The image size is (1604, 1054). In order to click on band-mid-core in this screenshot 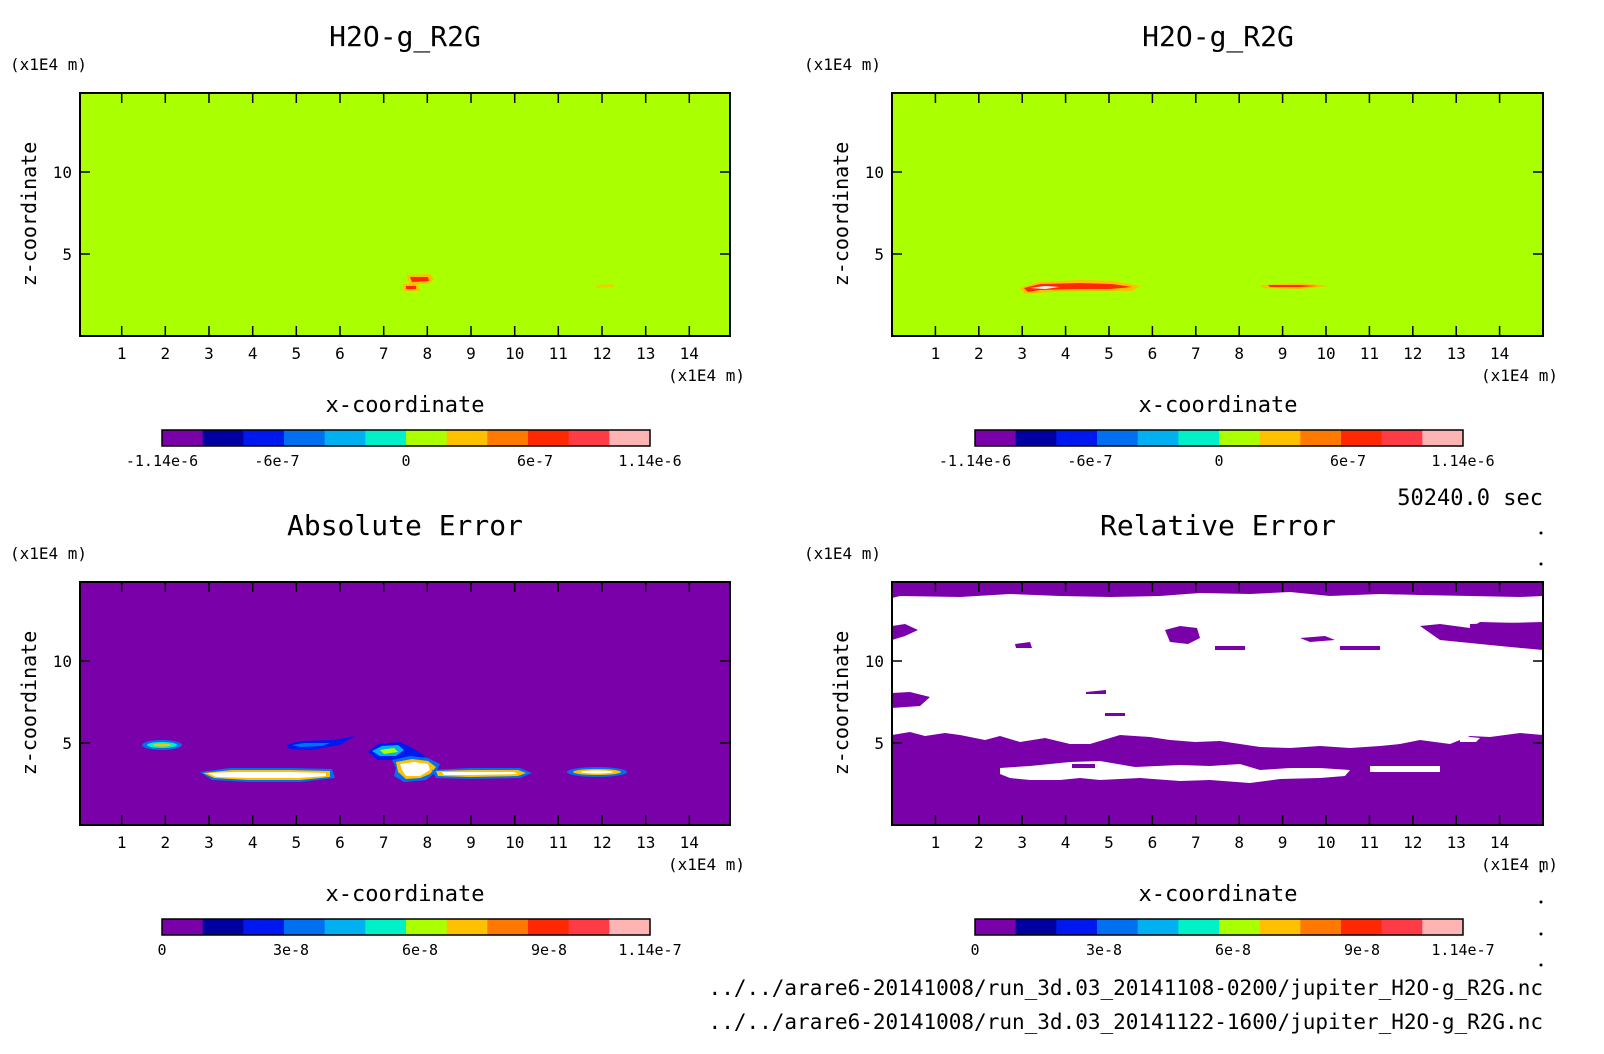, I will do `click(415, 769)`.